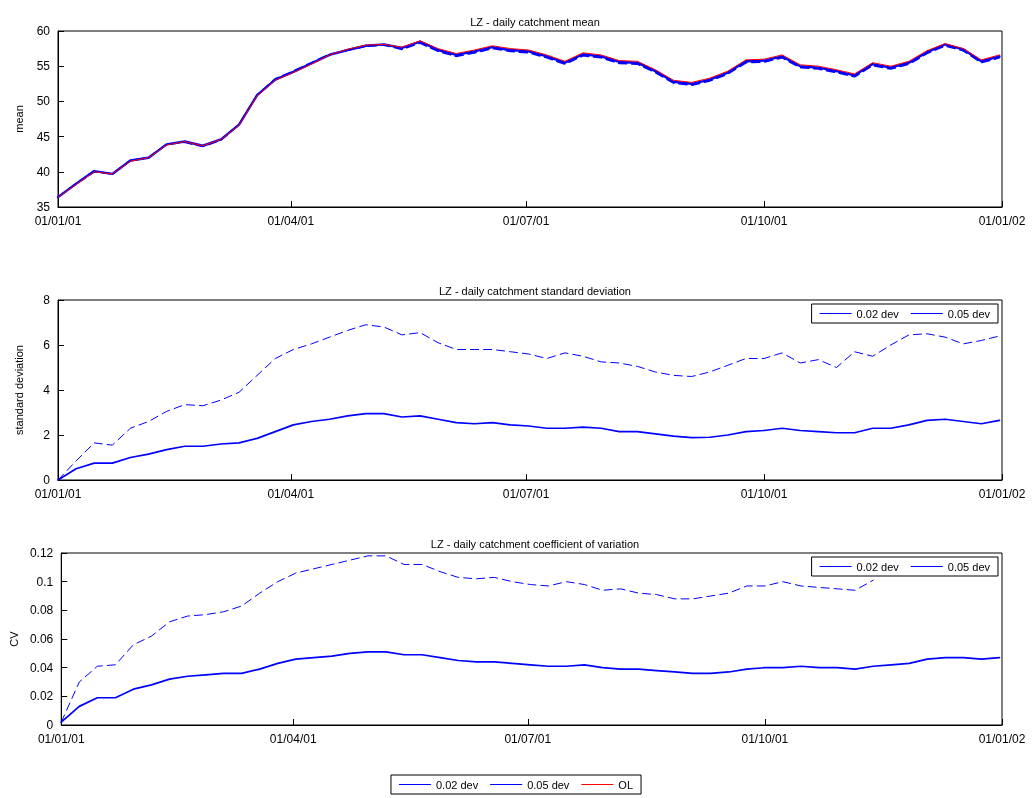 The height and width of the screenshot is (798, 1032). I want to click on y-axis-title: CV, so click(13, 638).